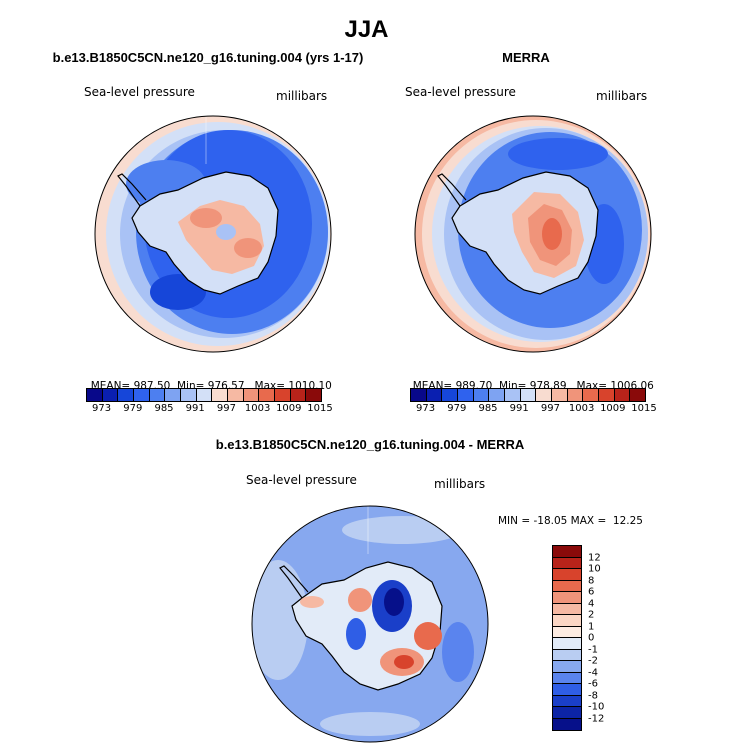 The width and height of the screenshot is (733, 747). Describe the element at coordinates (370, 724) in the screenshot. I see `panel-diff-light-south` at that location.